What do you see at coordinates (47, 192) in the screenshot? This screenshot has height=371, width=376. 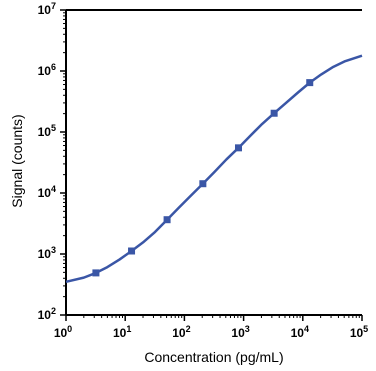 I see `y-tick-label: 10⁴` at bounding box center [47, 192].